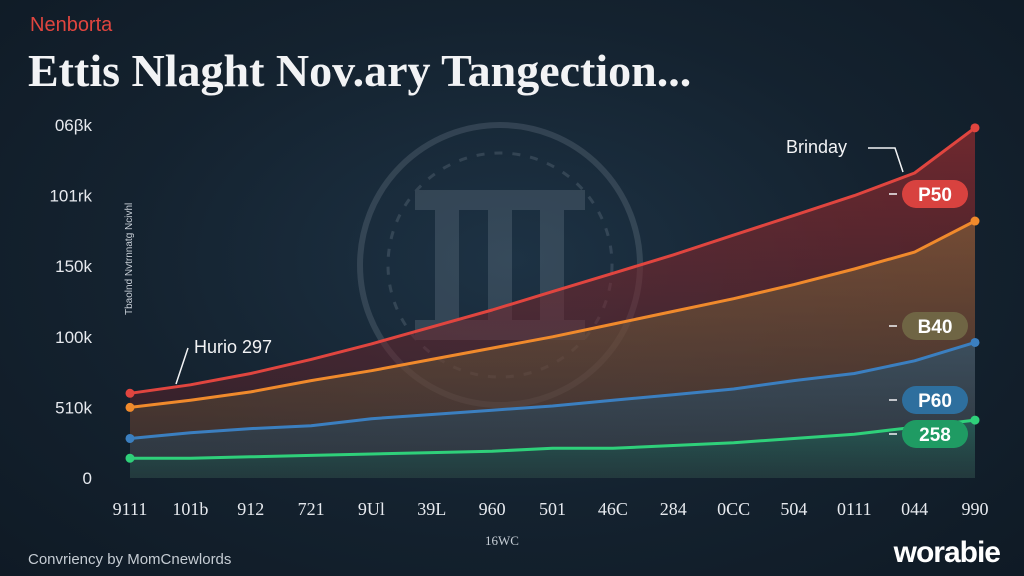 Image resolution: width=1024 pixels, height=576 pixels. Describe the element at coordinates (975, 509) in the screenshot. I see `x-tick-label: 990` at that location.